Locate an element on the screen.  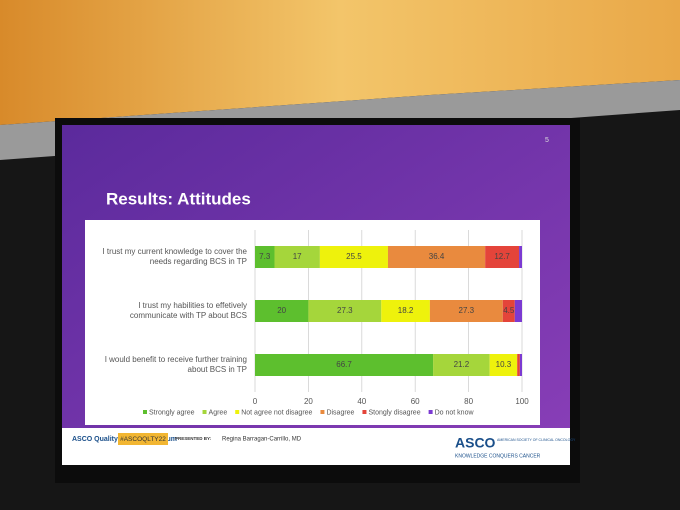
page-number: 5 is located at coordinates (547, 140).